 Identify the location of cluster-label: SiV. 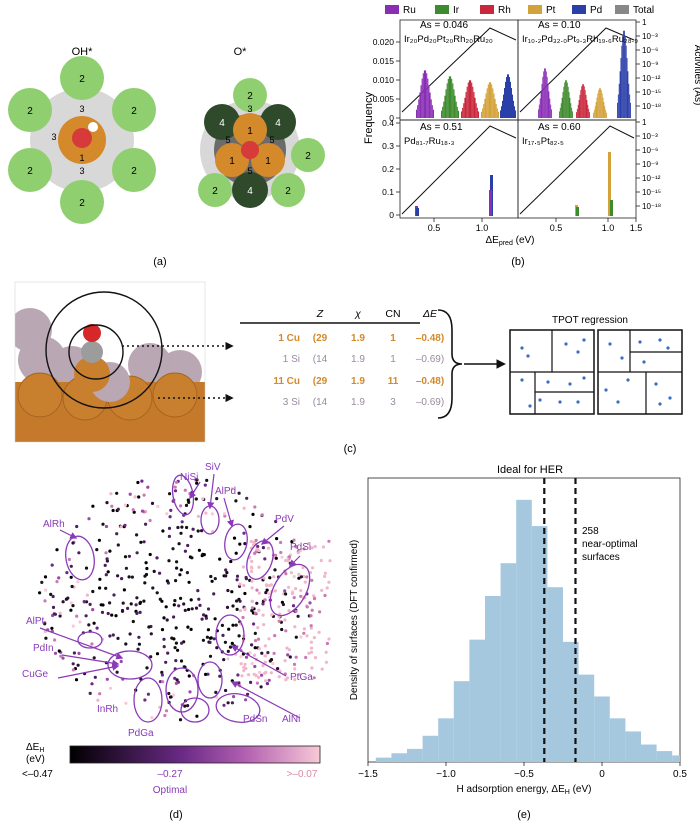
(213, 467).